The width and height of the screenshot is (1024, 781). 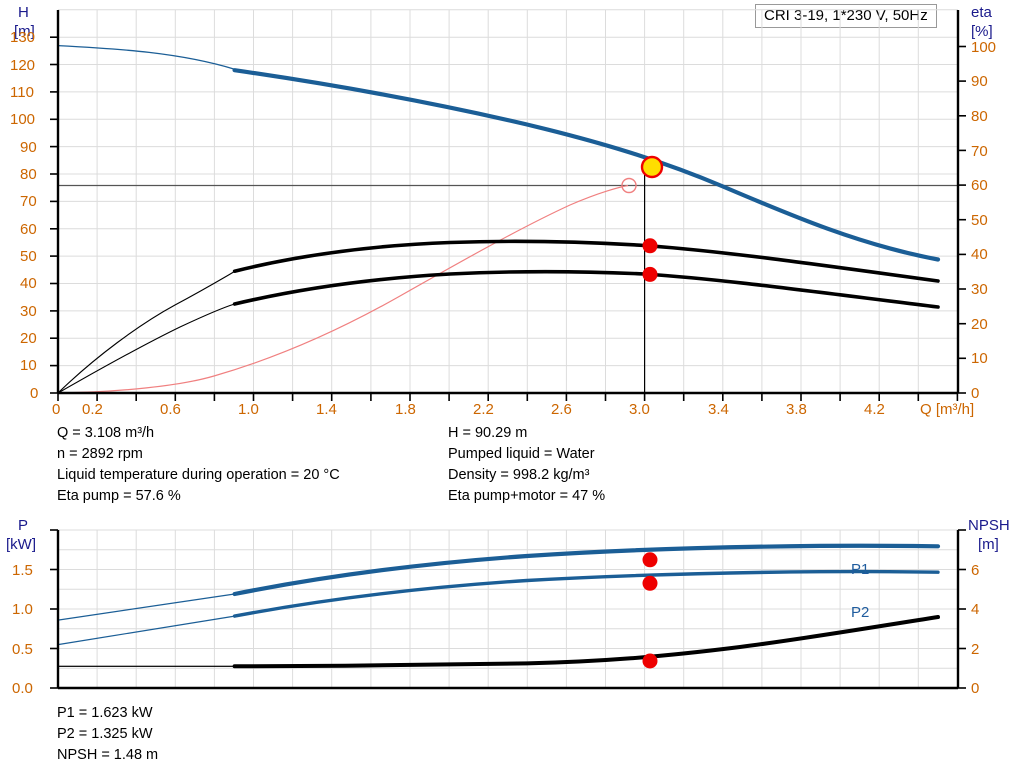 What do you see at coordinates (146, 348) in the screenshot?
I see `eta-pump-motor-curve-thin` at bounding box center [146, 348].